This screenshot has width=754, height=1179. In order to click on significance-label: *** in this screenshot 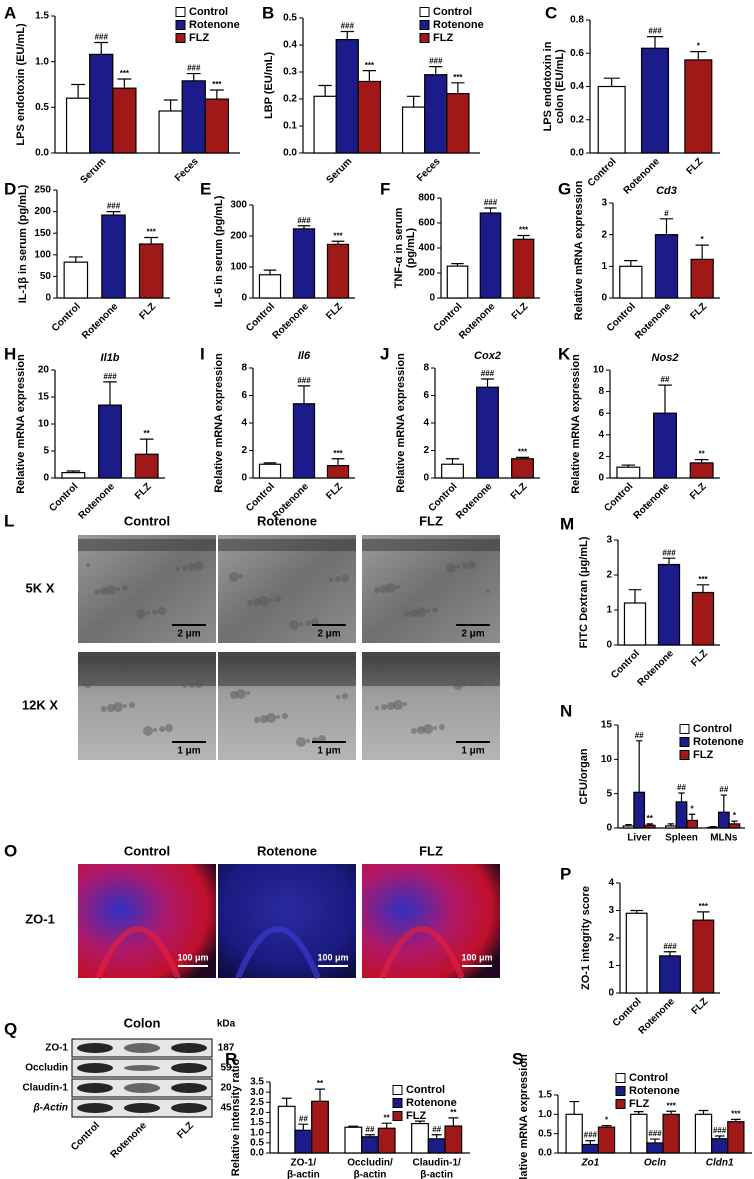, I will do `click(523, 451)`.